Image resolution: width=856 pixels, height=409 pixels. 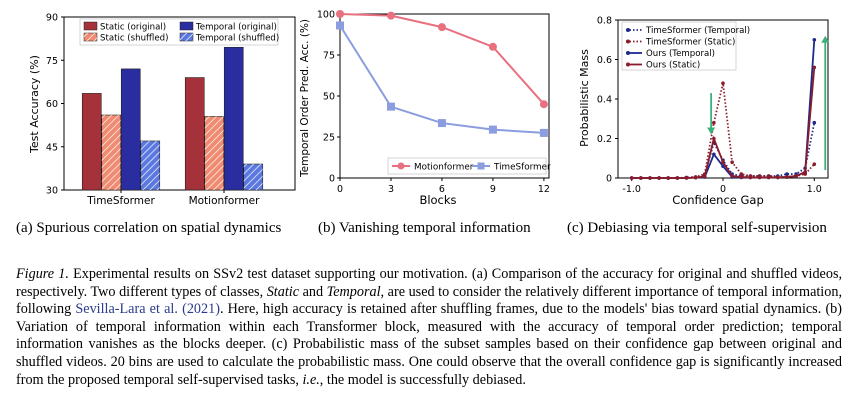 What do you see at coordinates (680, 54) in the screenshot?
I see `chart-c-legend-label: Ours (Temporal)` at bounding box center [680, 54].